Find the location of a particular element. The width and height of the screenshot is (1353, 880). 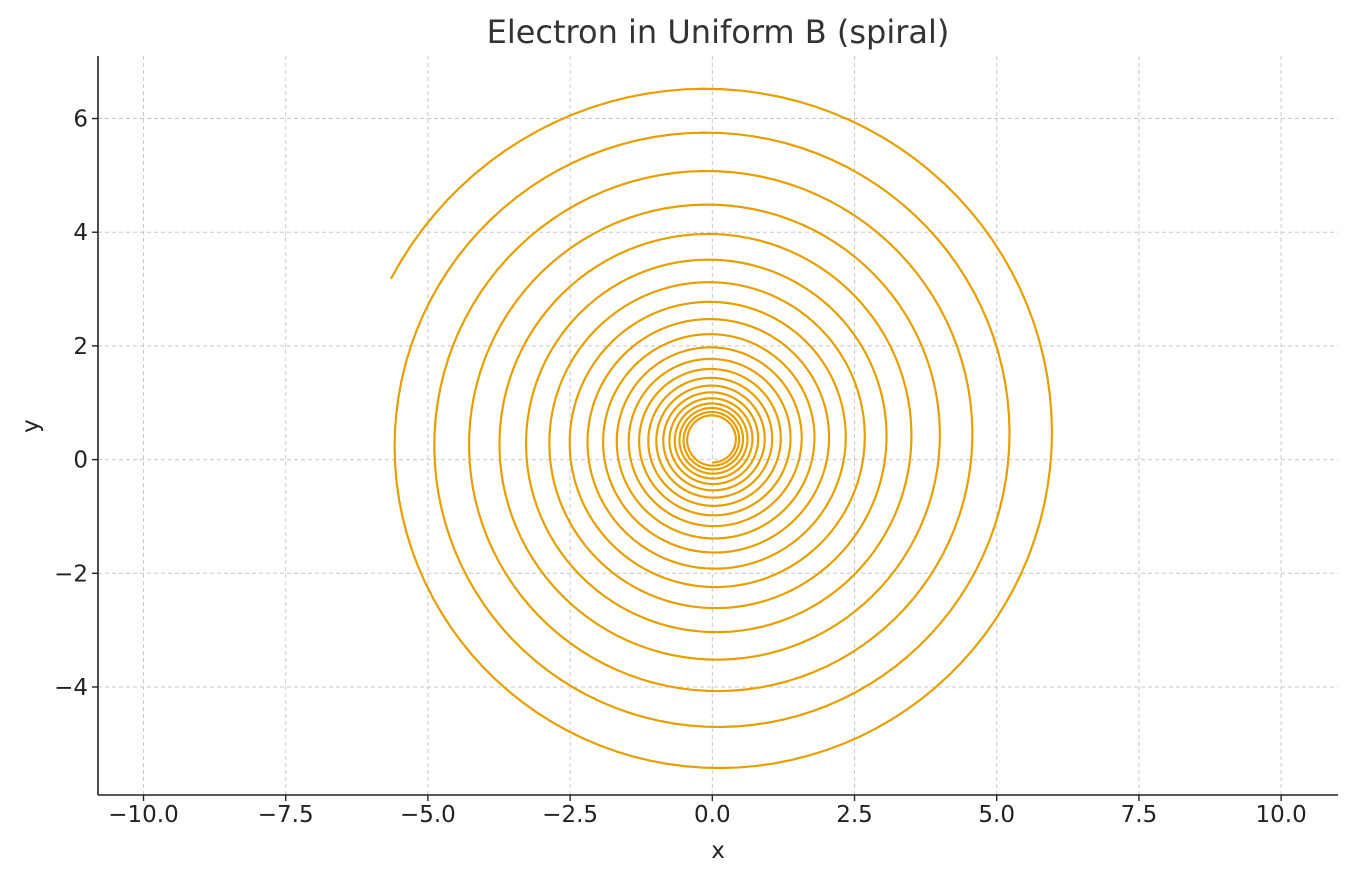

x-axis-label: x is located at coordinates (718, 851).